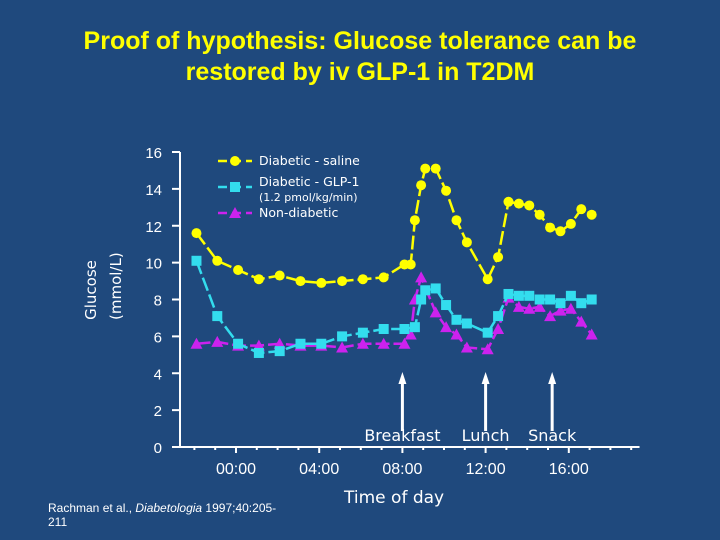 Image resolution: width=720 pixels, height=540 pixels. I want to click on x-axis-label: Time of day, so click(393, 498).